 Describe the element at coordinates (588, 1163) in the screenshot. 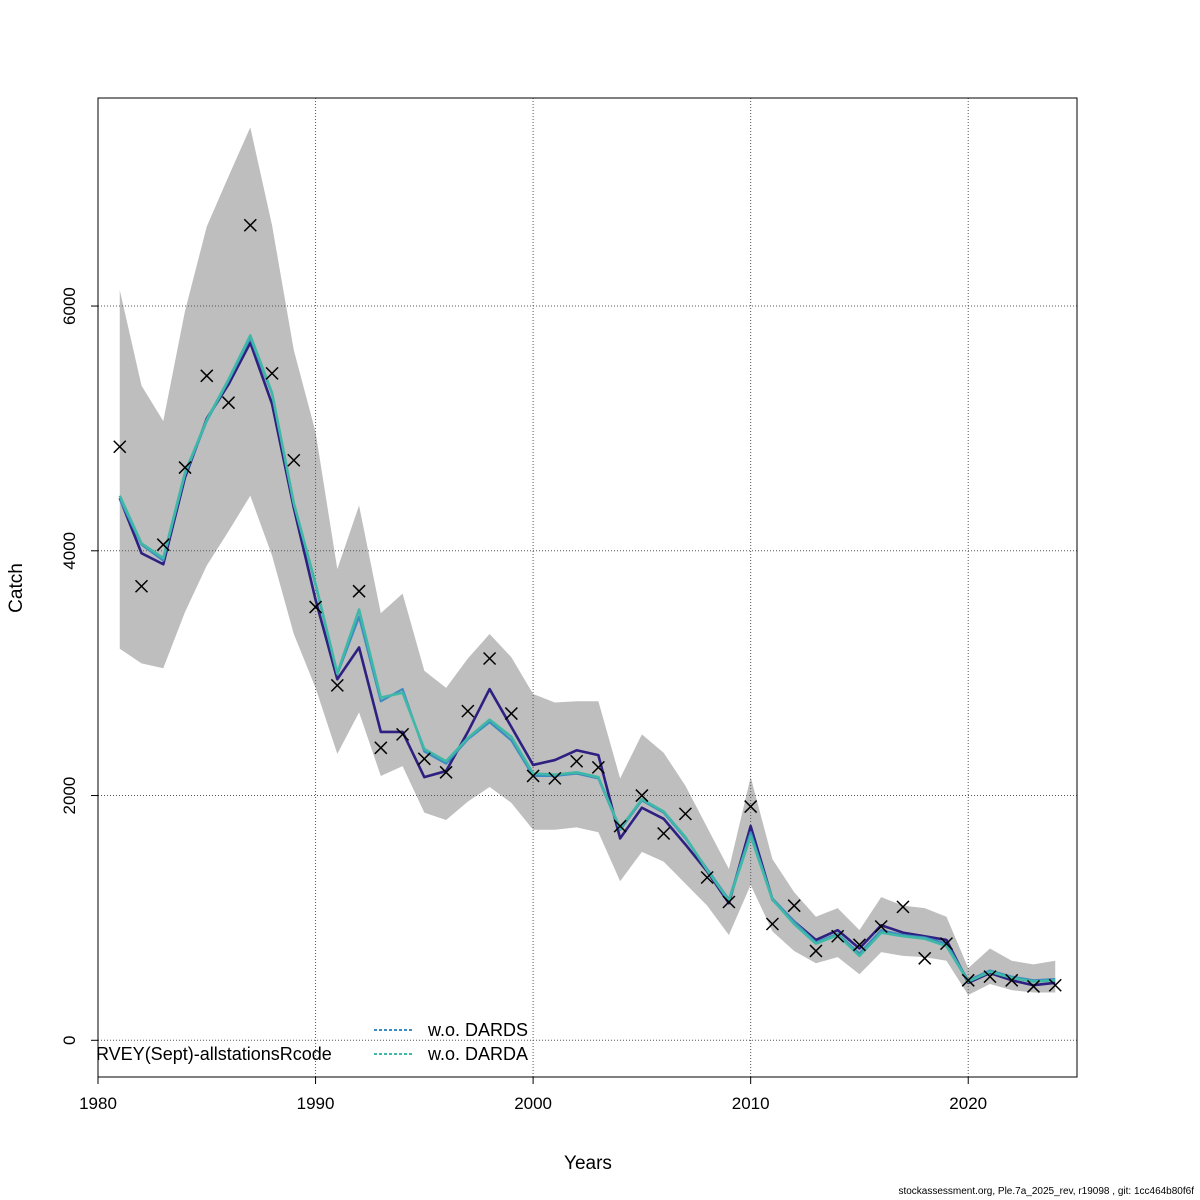

I see `x-axis-label: Years` at that location.